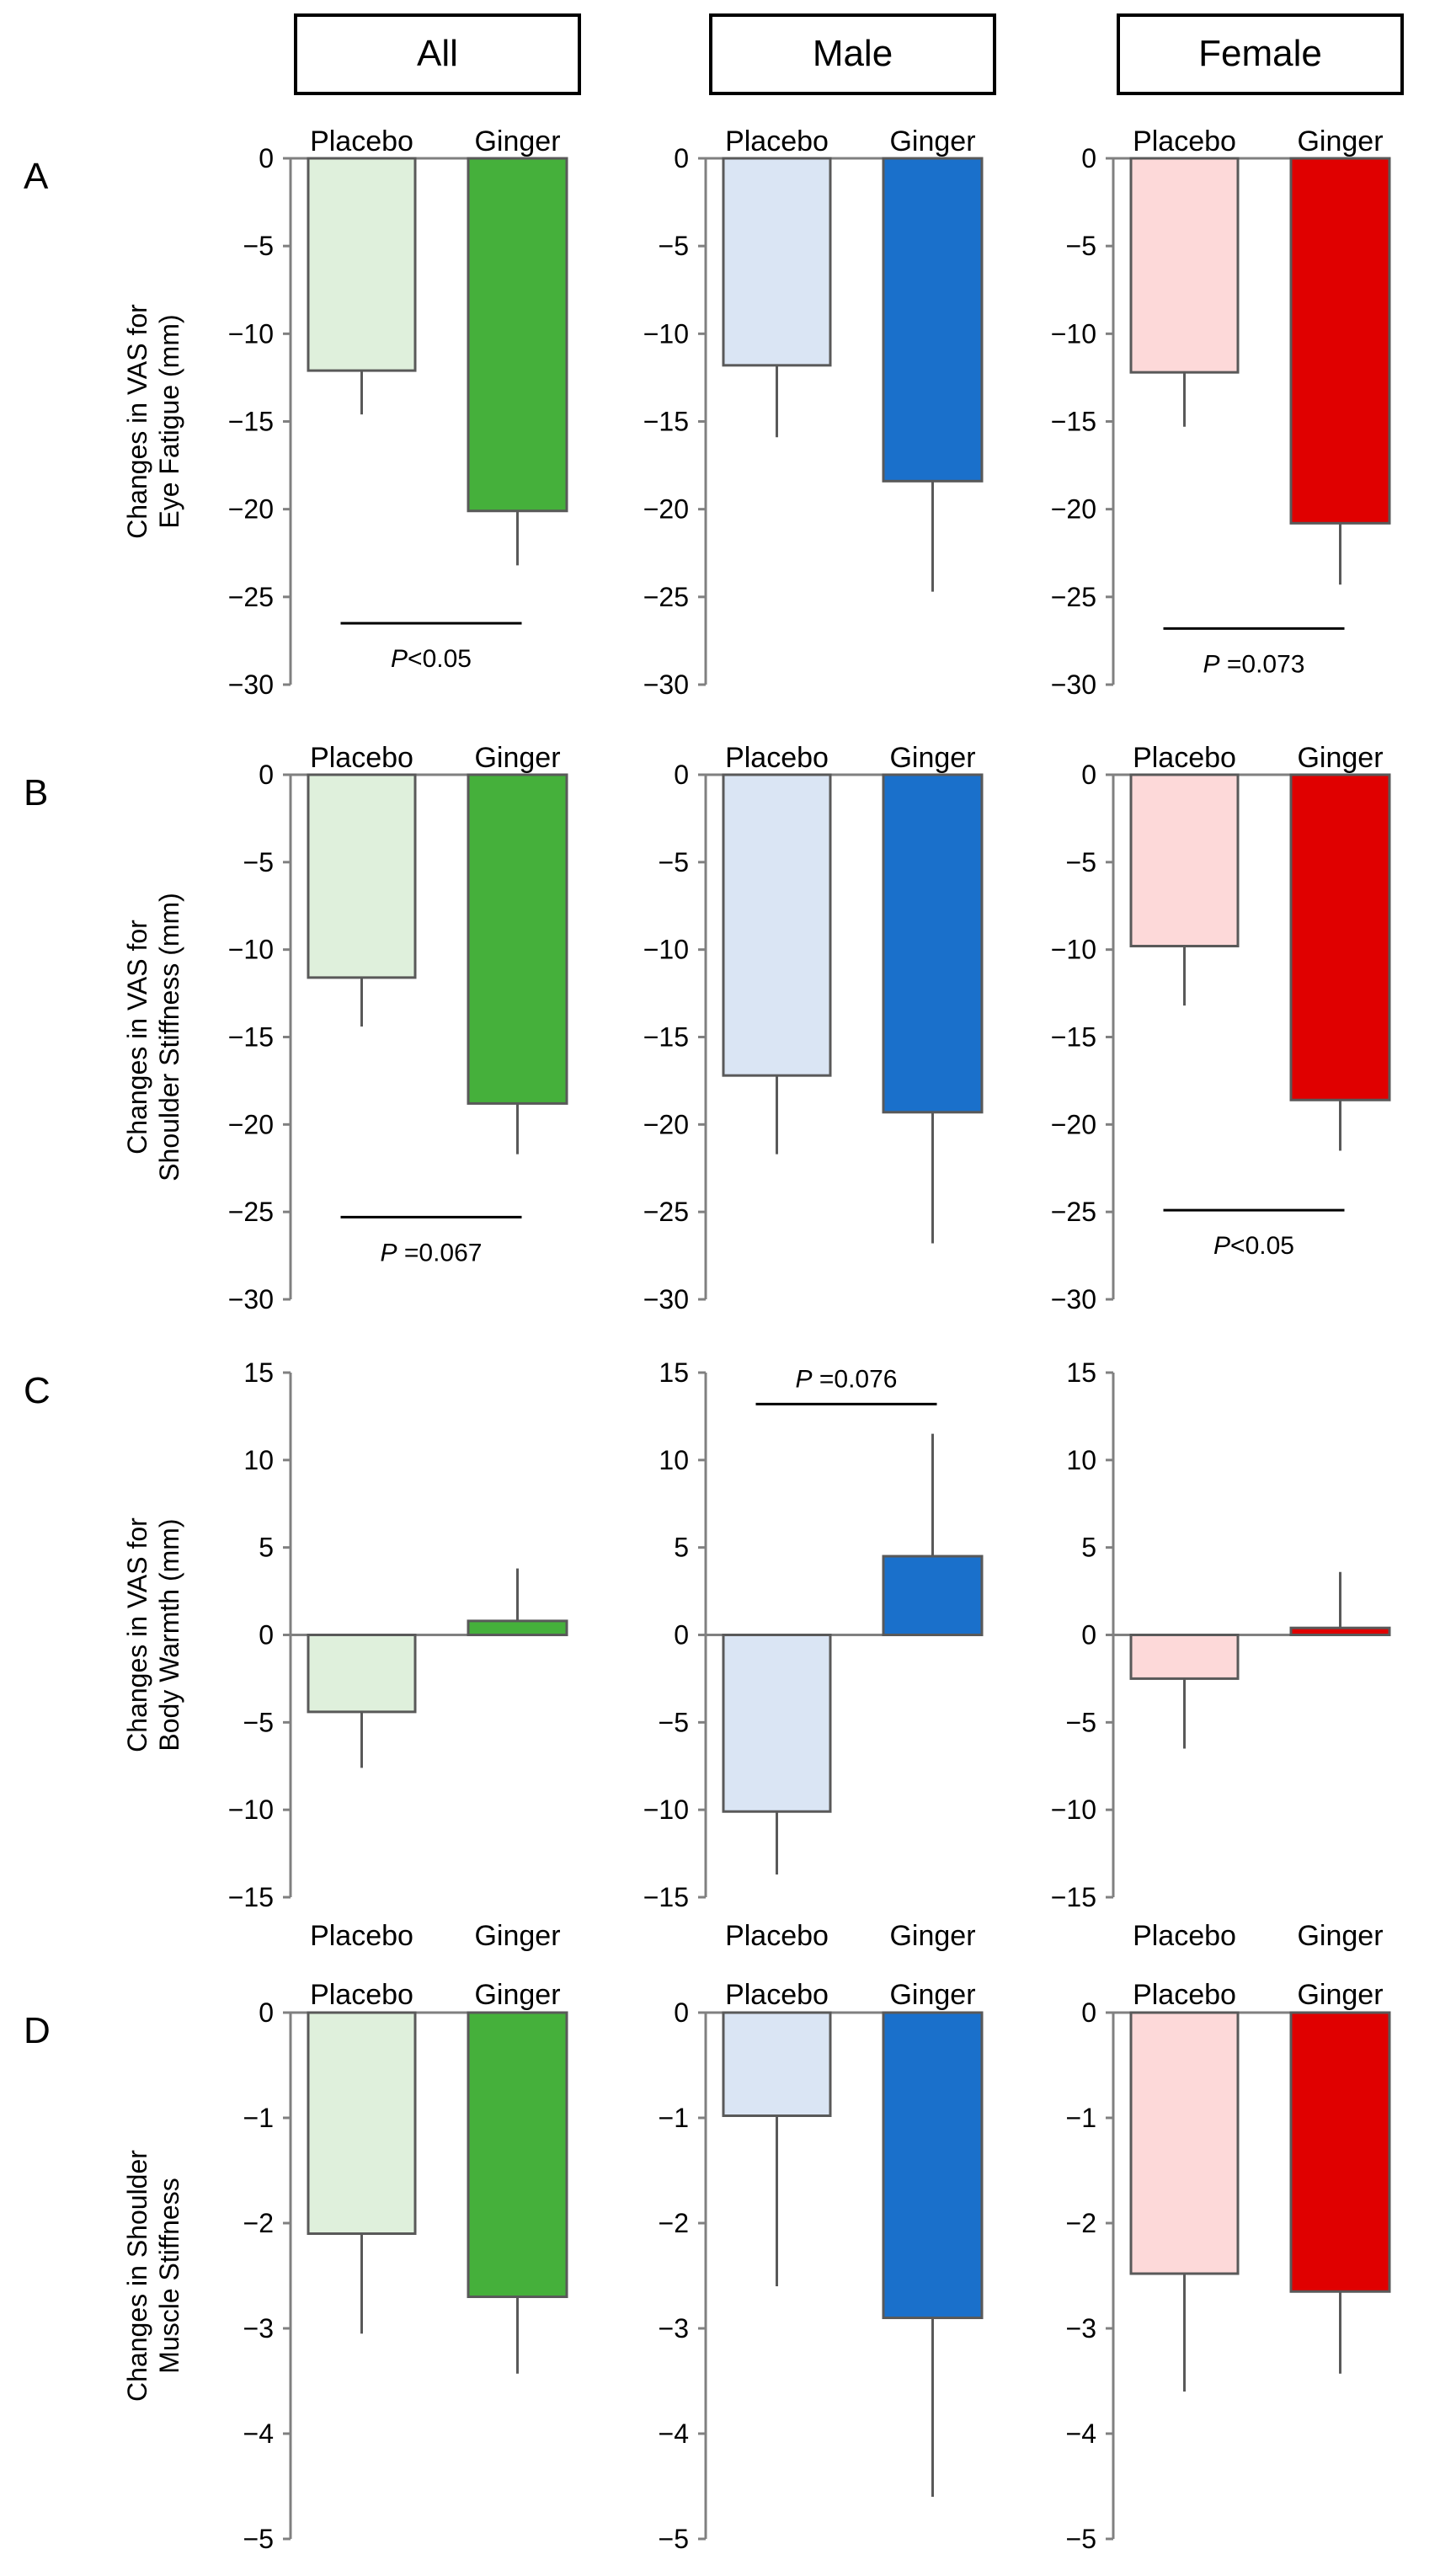 The width and height of the screenshot is (1456, 2565). What do you see at coordinates (137, 2276) in the screenshot?
I see `y-axis-label-line: Changes in Shoulder` at bounding box center [137, 2276].